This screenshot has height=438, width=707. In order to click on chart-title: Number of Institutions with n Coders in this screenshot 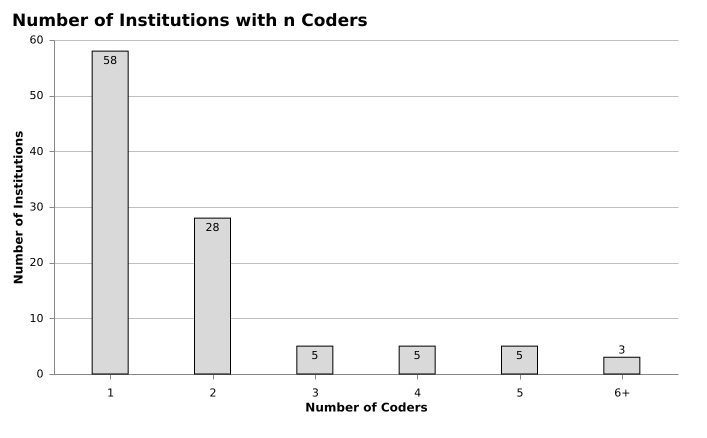, I will do `click(190, 21)`.